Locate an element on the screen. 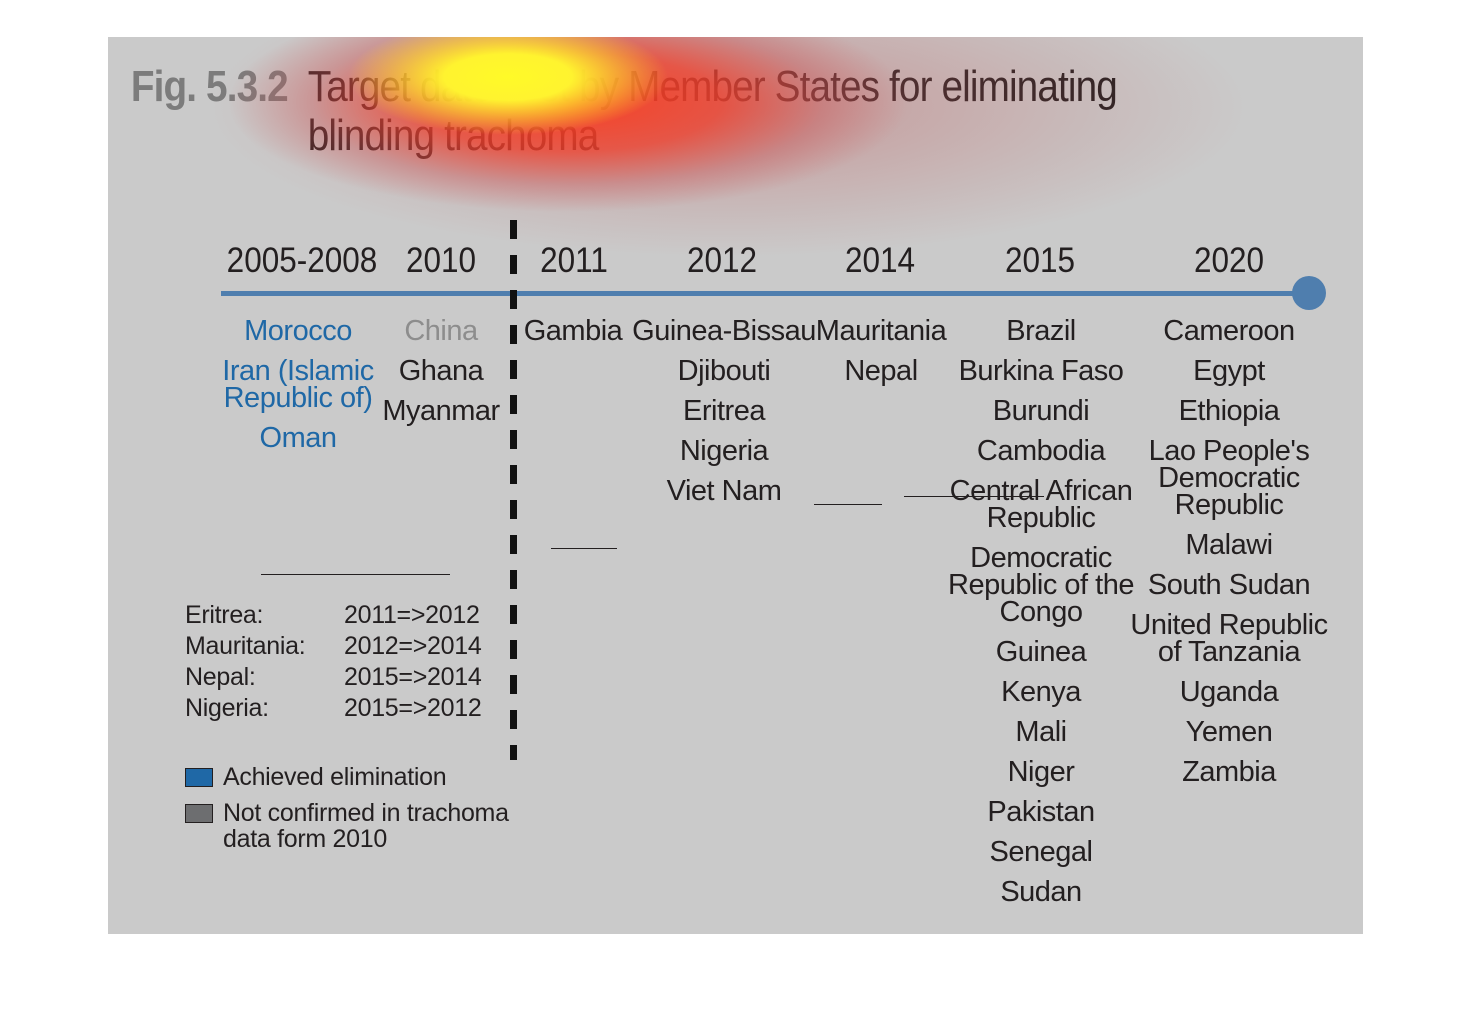 The width and height of the screenshot is (1470, 1028). country-entry: Guinea is located at coordinates (1041, 652).